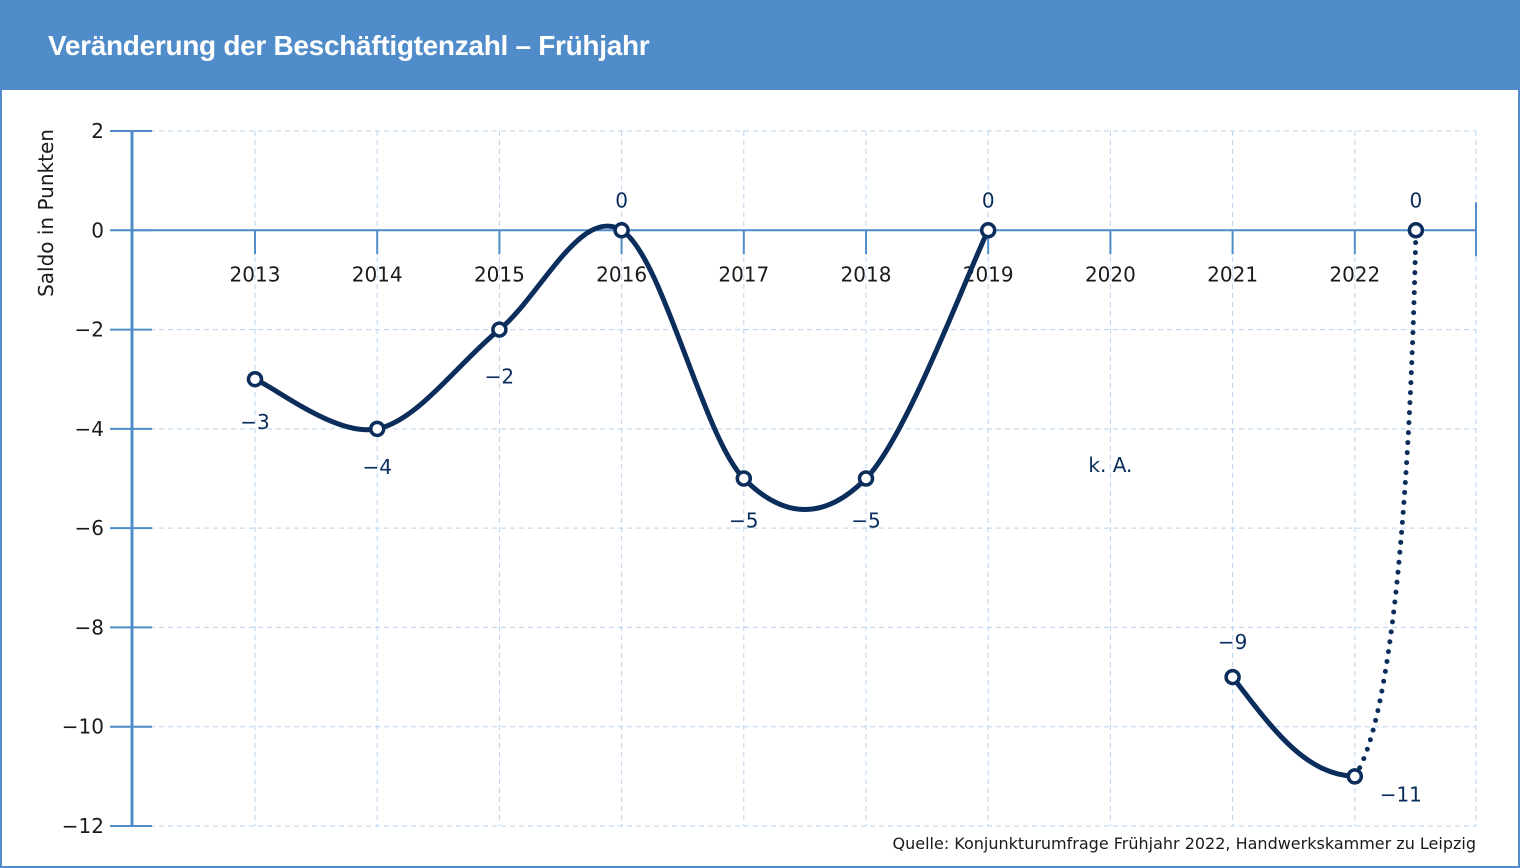 Image resolution: width=1520 pixels, height=868 pixels. Describe the element at coordinates (97, 131) in the screenshot. I see `y-tick-label: 2` at that location.